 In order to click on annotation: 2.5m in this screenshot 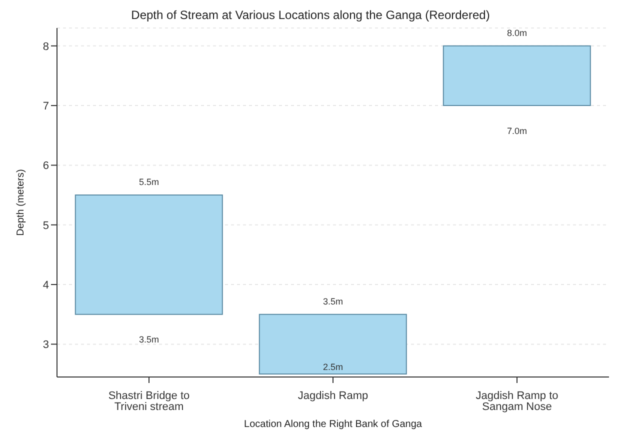, I will do `click(333, 367)`.